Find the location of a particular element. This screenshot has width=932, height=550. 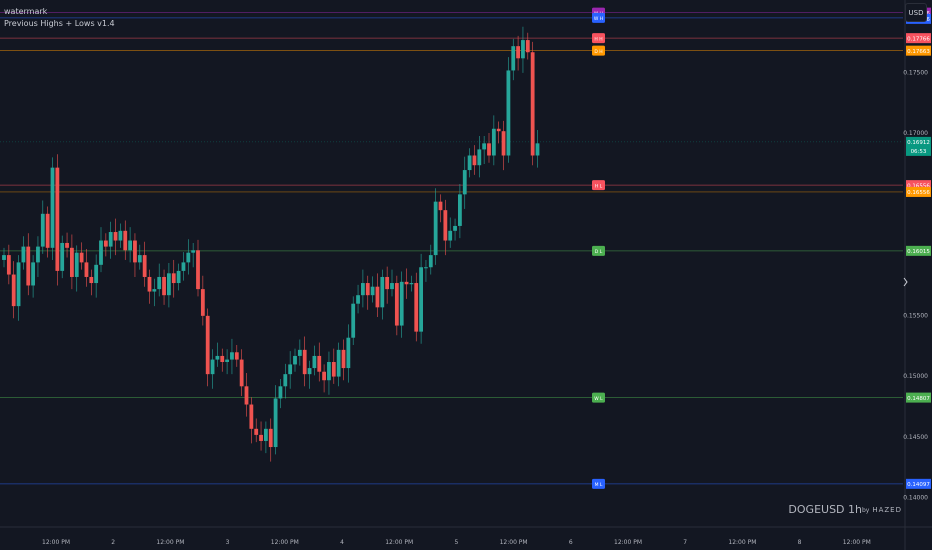

price-badge-text: 0.16912 is located at coordinates (918, 143).